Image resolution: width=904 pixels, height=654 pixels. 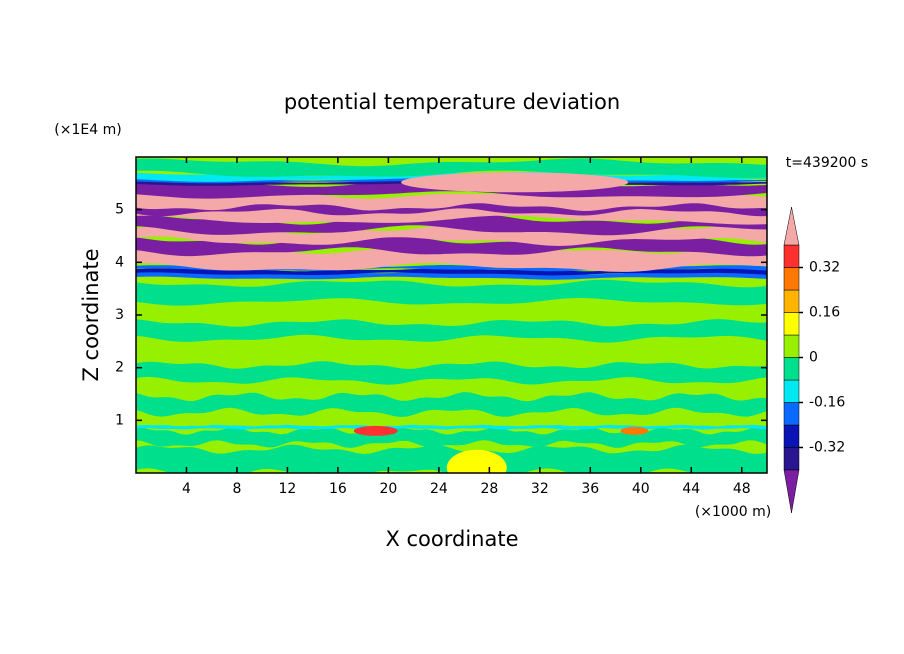 I want to click on time-label: t=439200 s, so click(x=827, y=163).